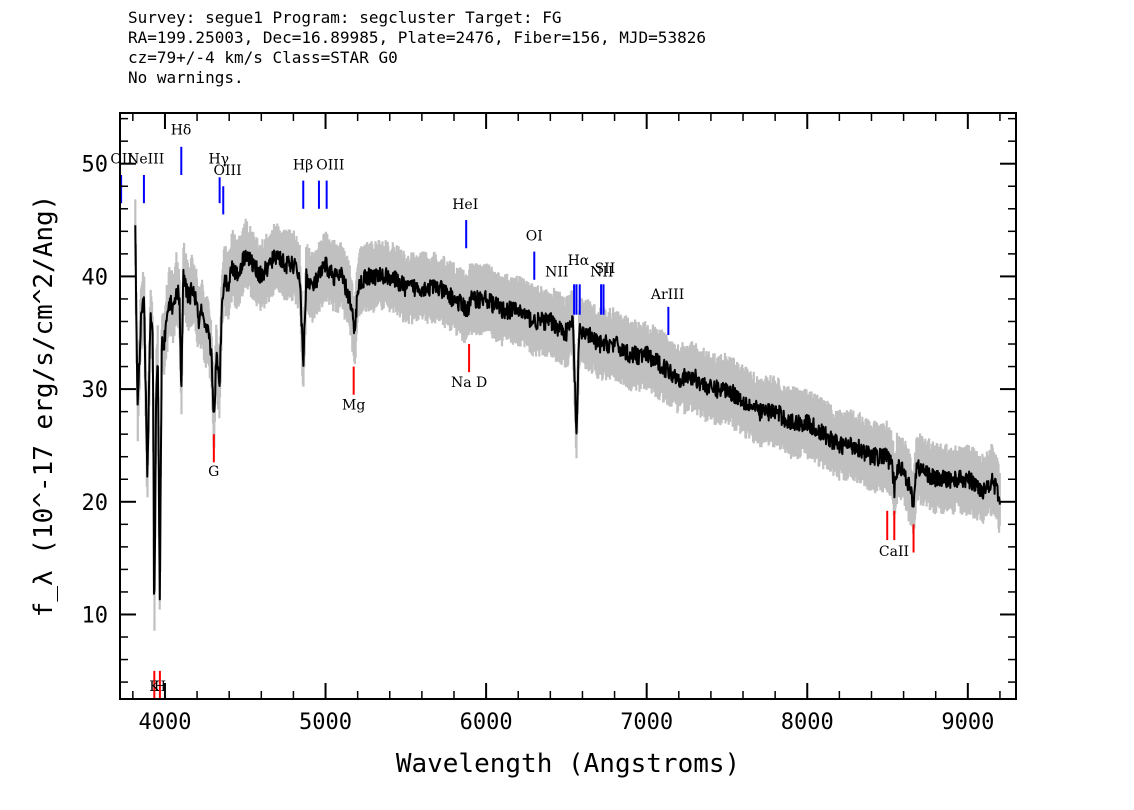  I want to click on y-tick-label: 50, so click(95, 165).